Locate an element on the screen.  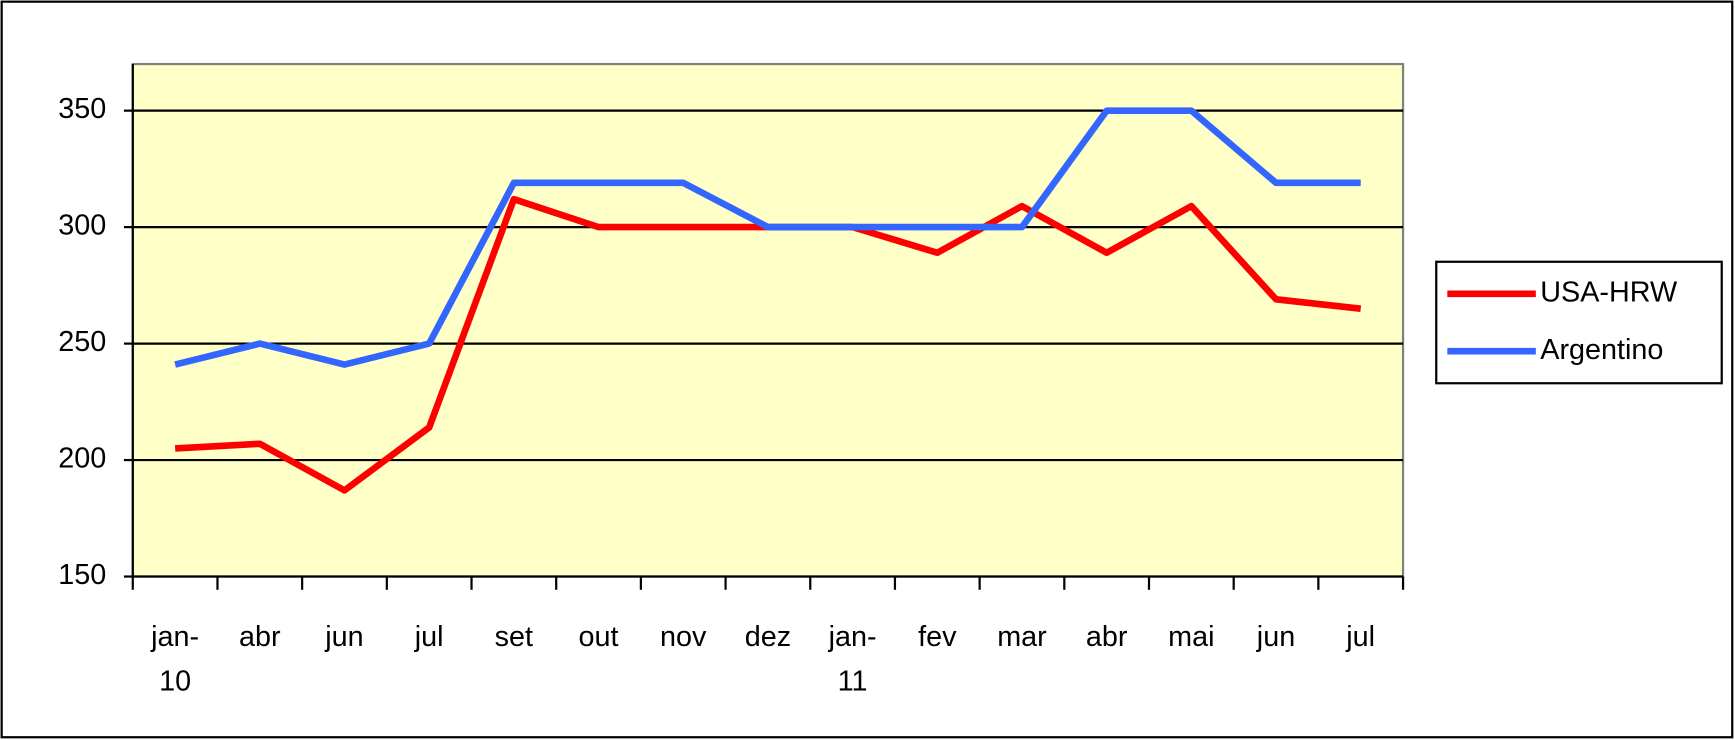
legend-label: Argentino is located at coordinates (1601, 350).